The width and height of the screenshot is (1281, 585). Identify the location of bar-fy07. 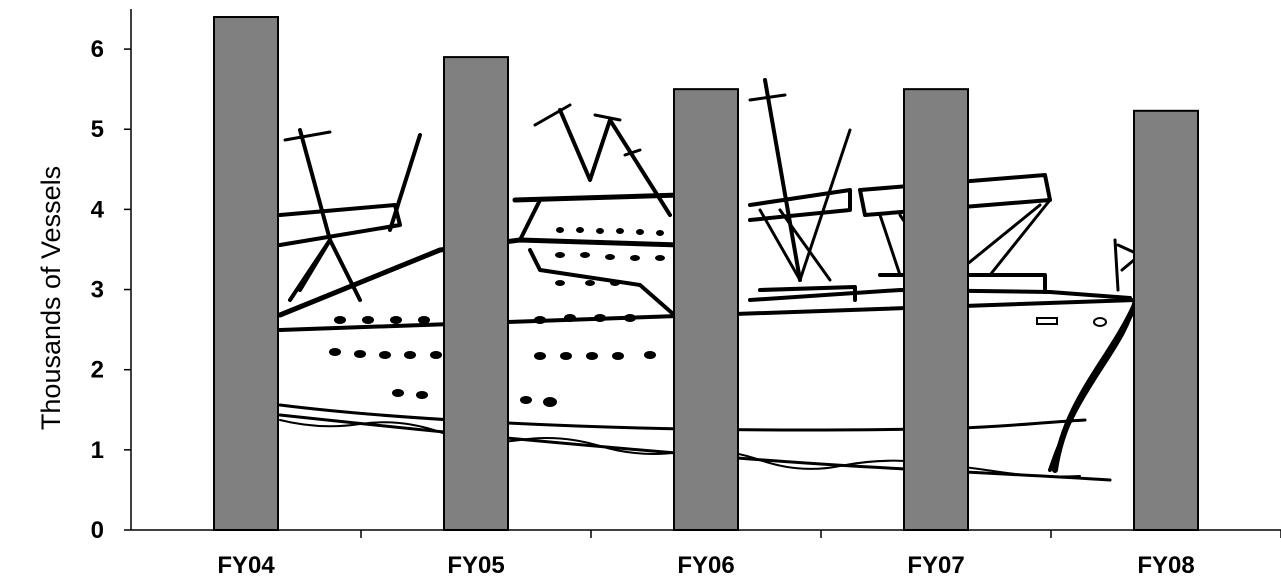
(936, 310).